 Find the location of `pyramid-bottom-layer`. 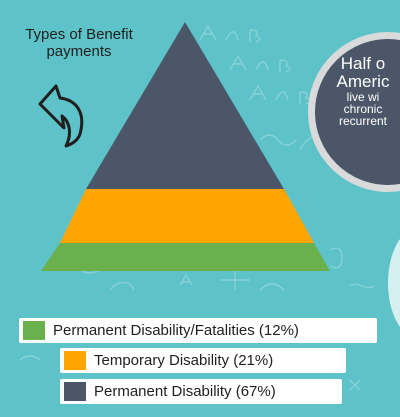

pyramid-bottom-layer is located at coordinates (185, 257).